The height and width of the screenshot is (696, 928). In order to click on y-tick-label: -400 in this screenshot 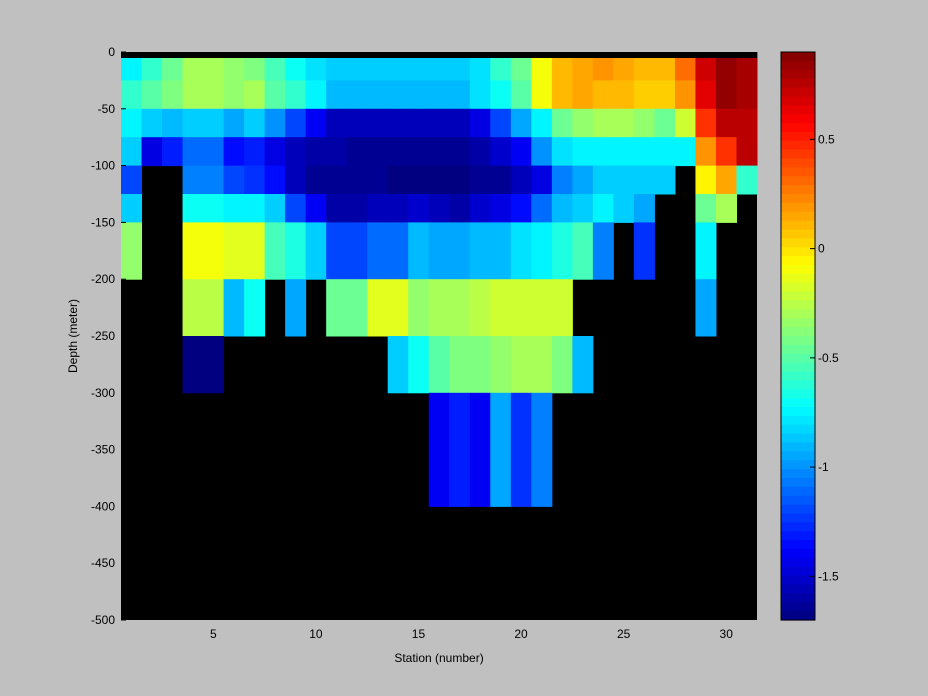, I will do `click(103, 506)`.